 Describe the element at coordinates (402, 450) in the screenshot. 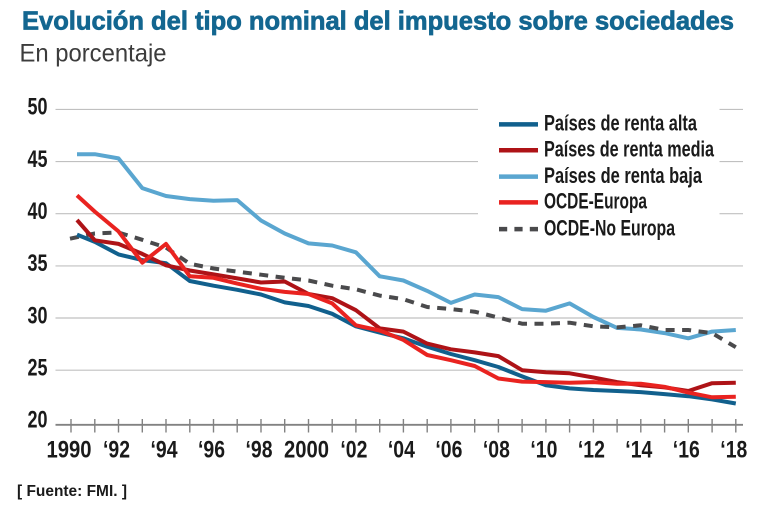

I see `svg-text: ‘04` at that location.